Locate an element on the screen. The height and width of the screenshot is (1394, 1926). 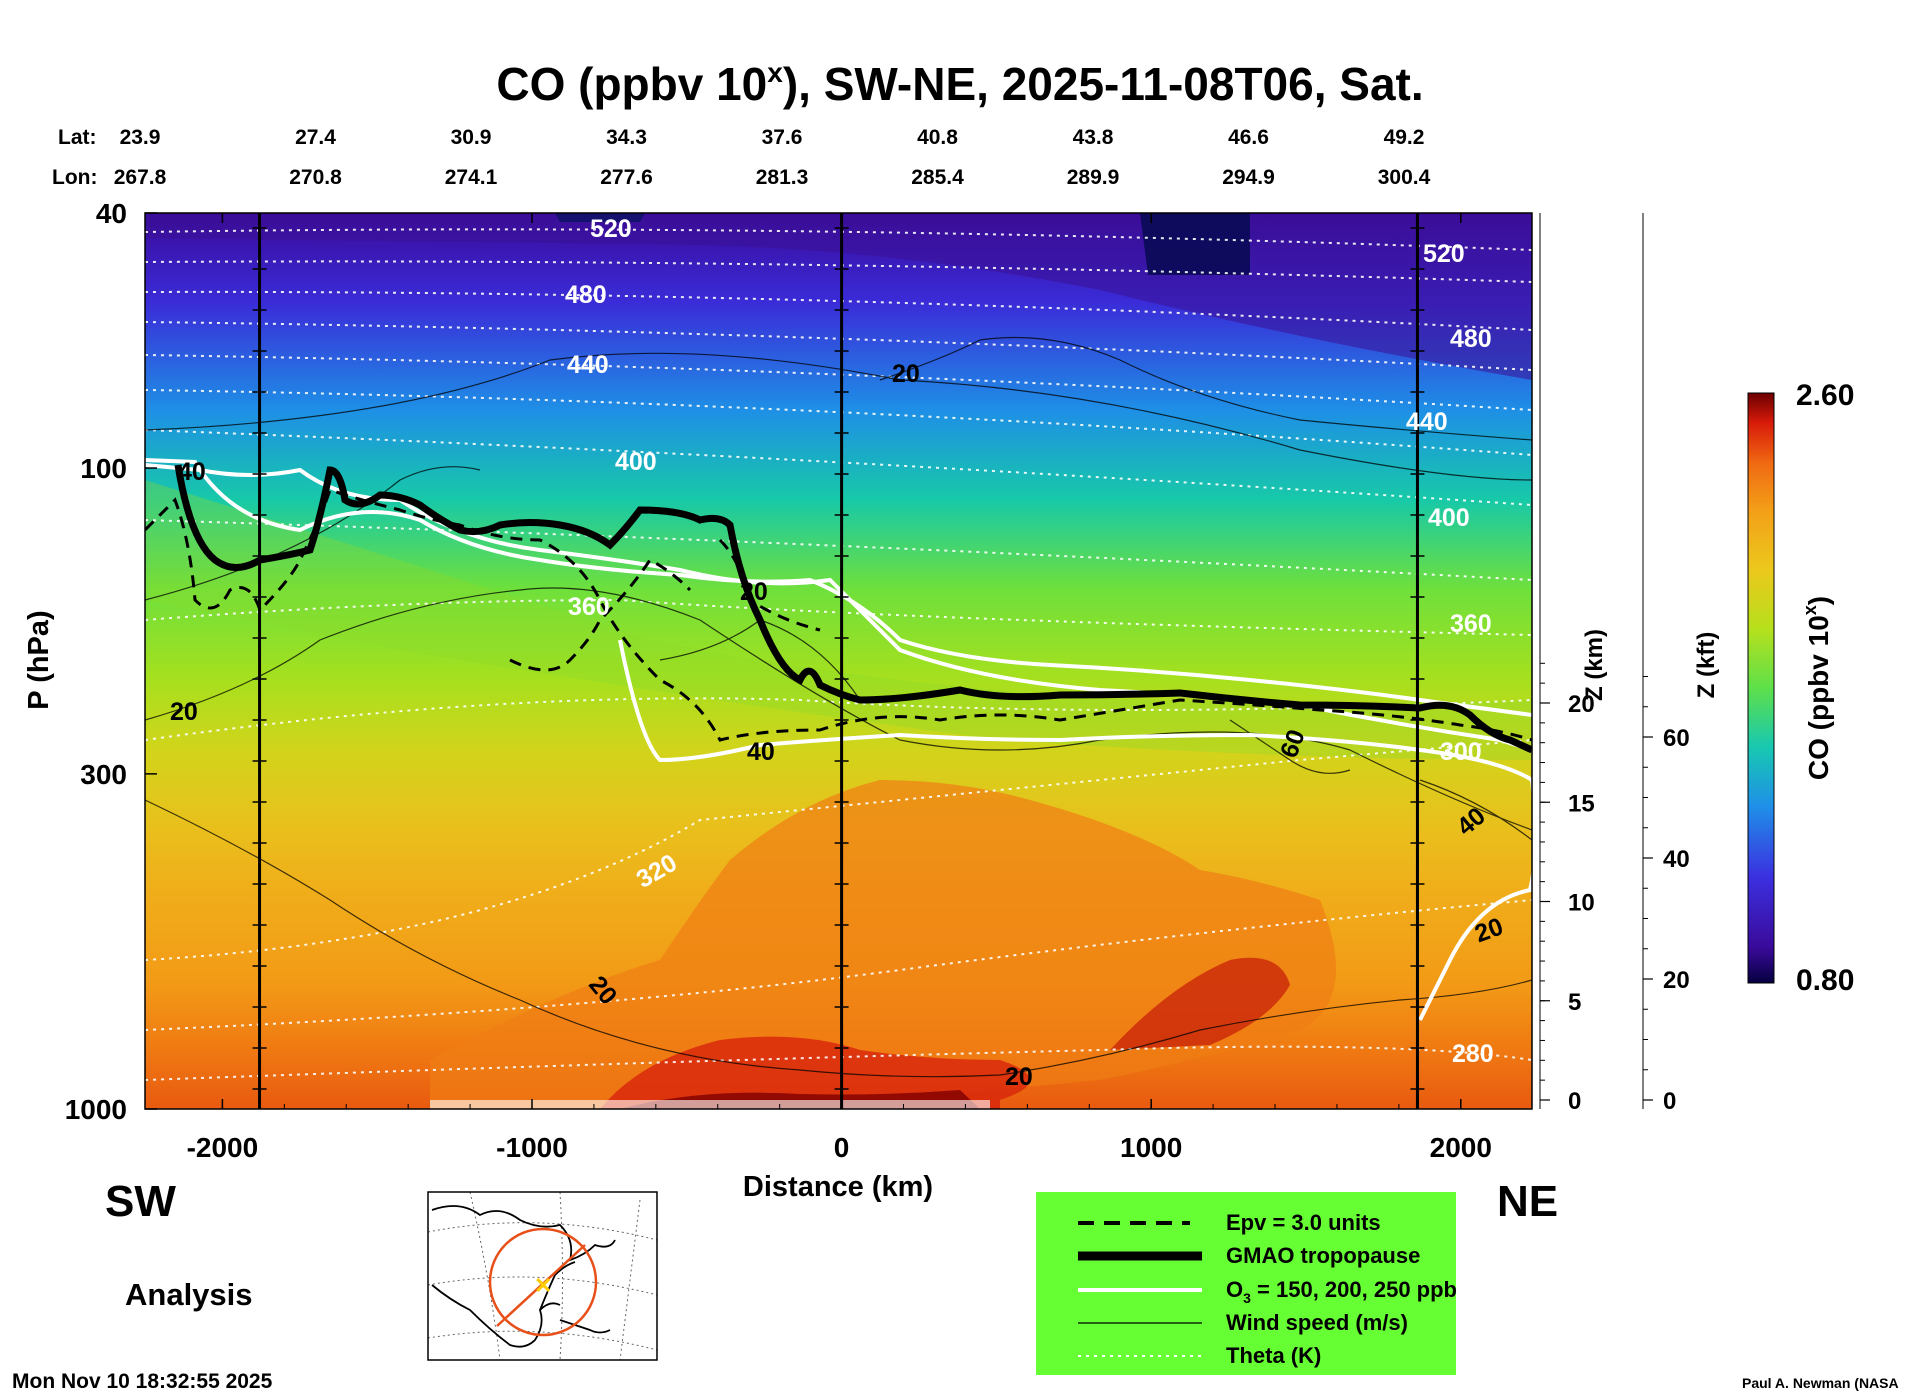
y-tick-label: 300 is located at coordinates (103, 774).